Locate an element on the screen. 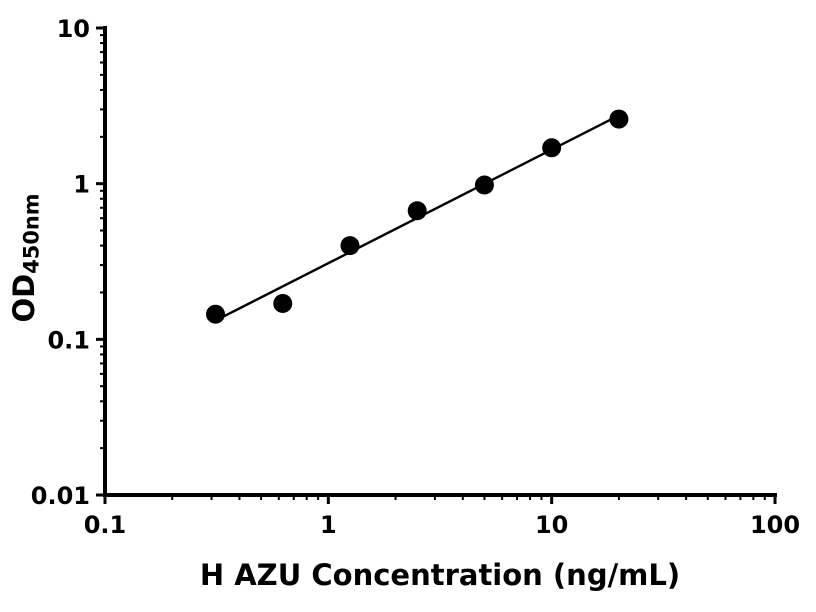  y-axis-label-subscript: 450nm is located at coordinates (31, 233).